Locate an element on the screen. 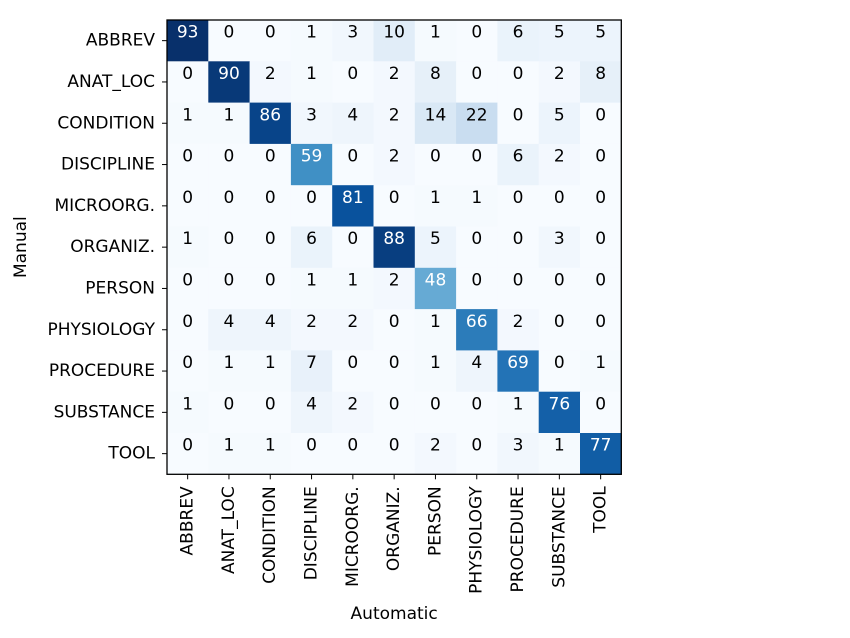 The height and width of the screenshot is (638, 850). y-tick-label: PHYSIOLOGY is located at coordinates (101, 330).